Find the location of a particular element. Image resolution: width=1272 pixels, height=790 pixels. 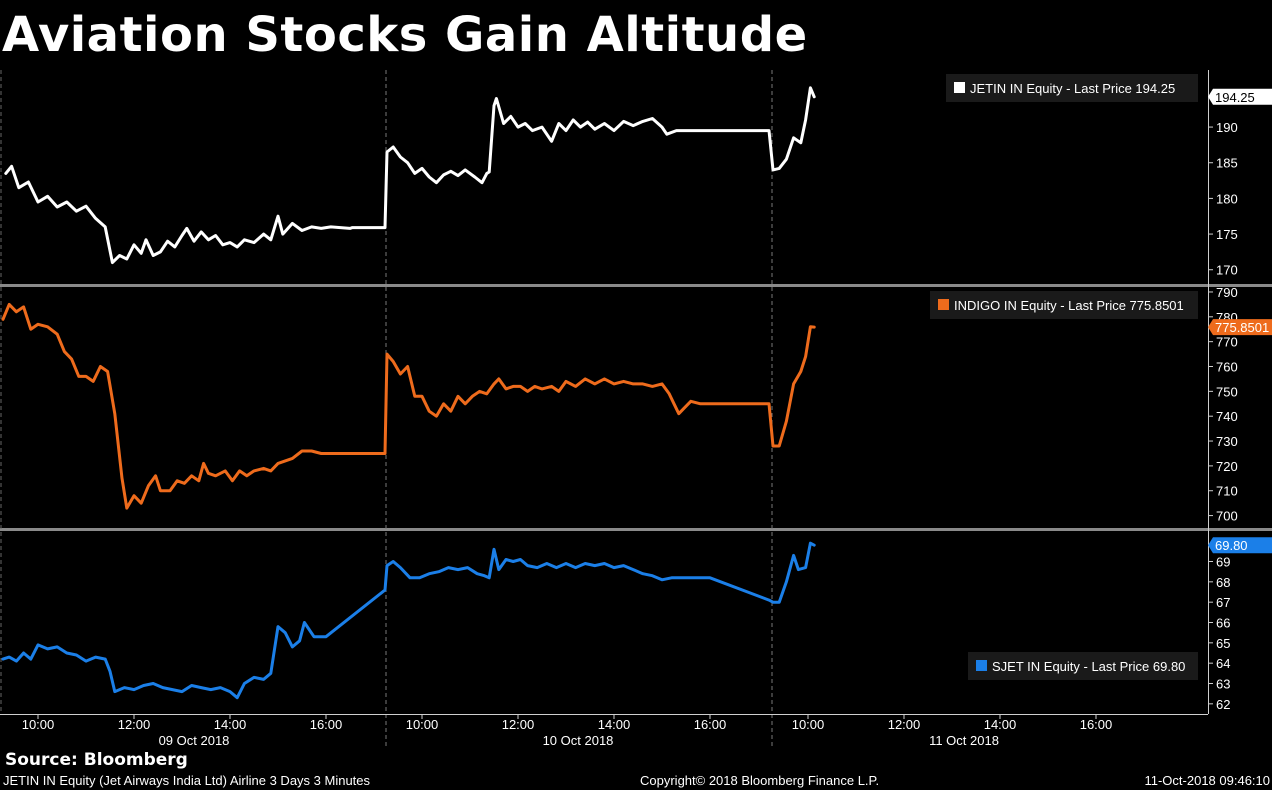

indigo-y-tick-label: 730 is located at coordinates (1227, 441).